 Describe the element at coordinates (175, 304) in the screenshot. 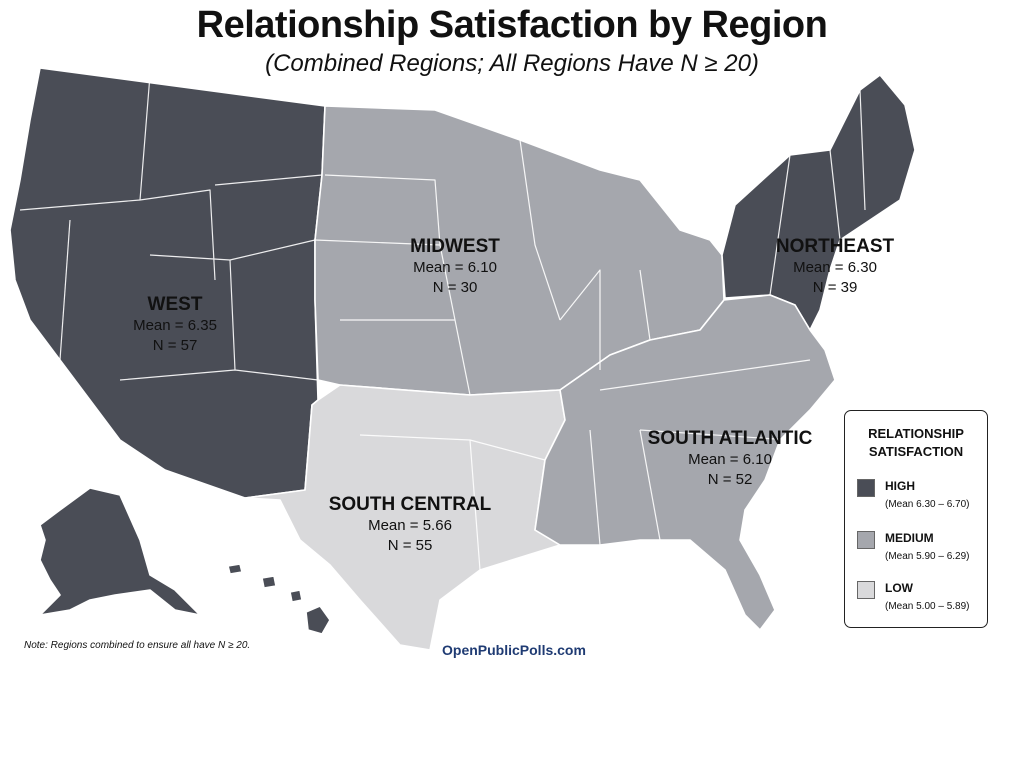

I see `region-name: WEST` at that location.